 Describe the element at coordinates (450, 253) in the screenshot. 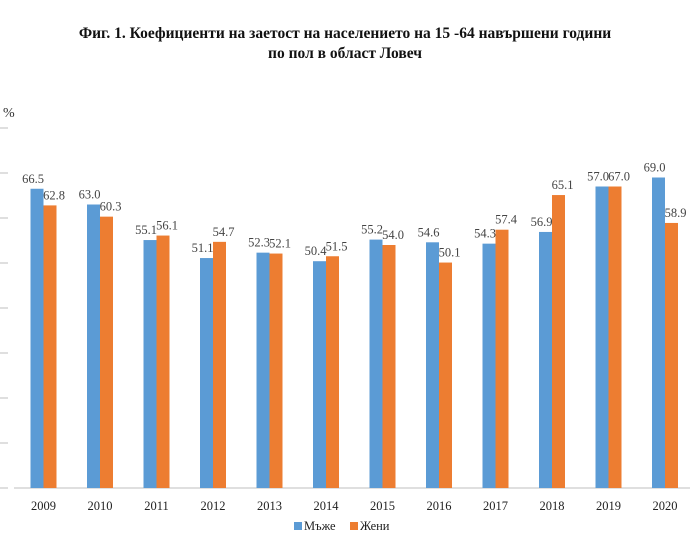

I see `data-label-female-2016: 50.1` at that location.